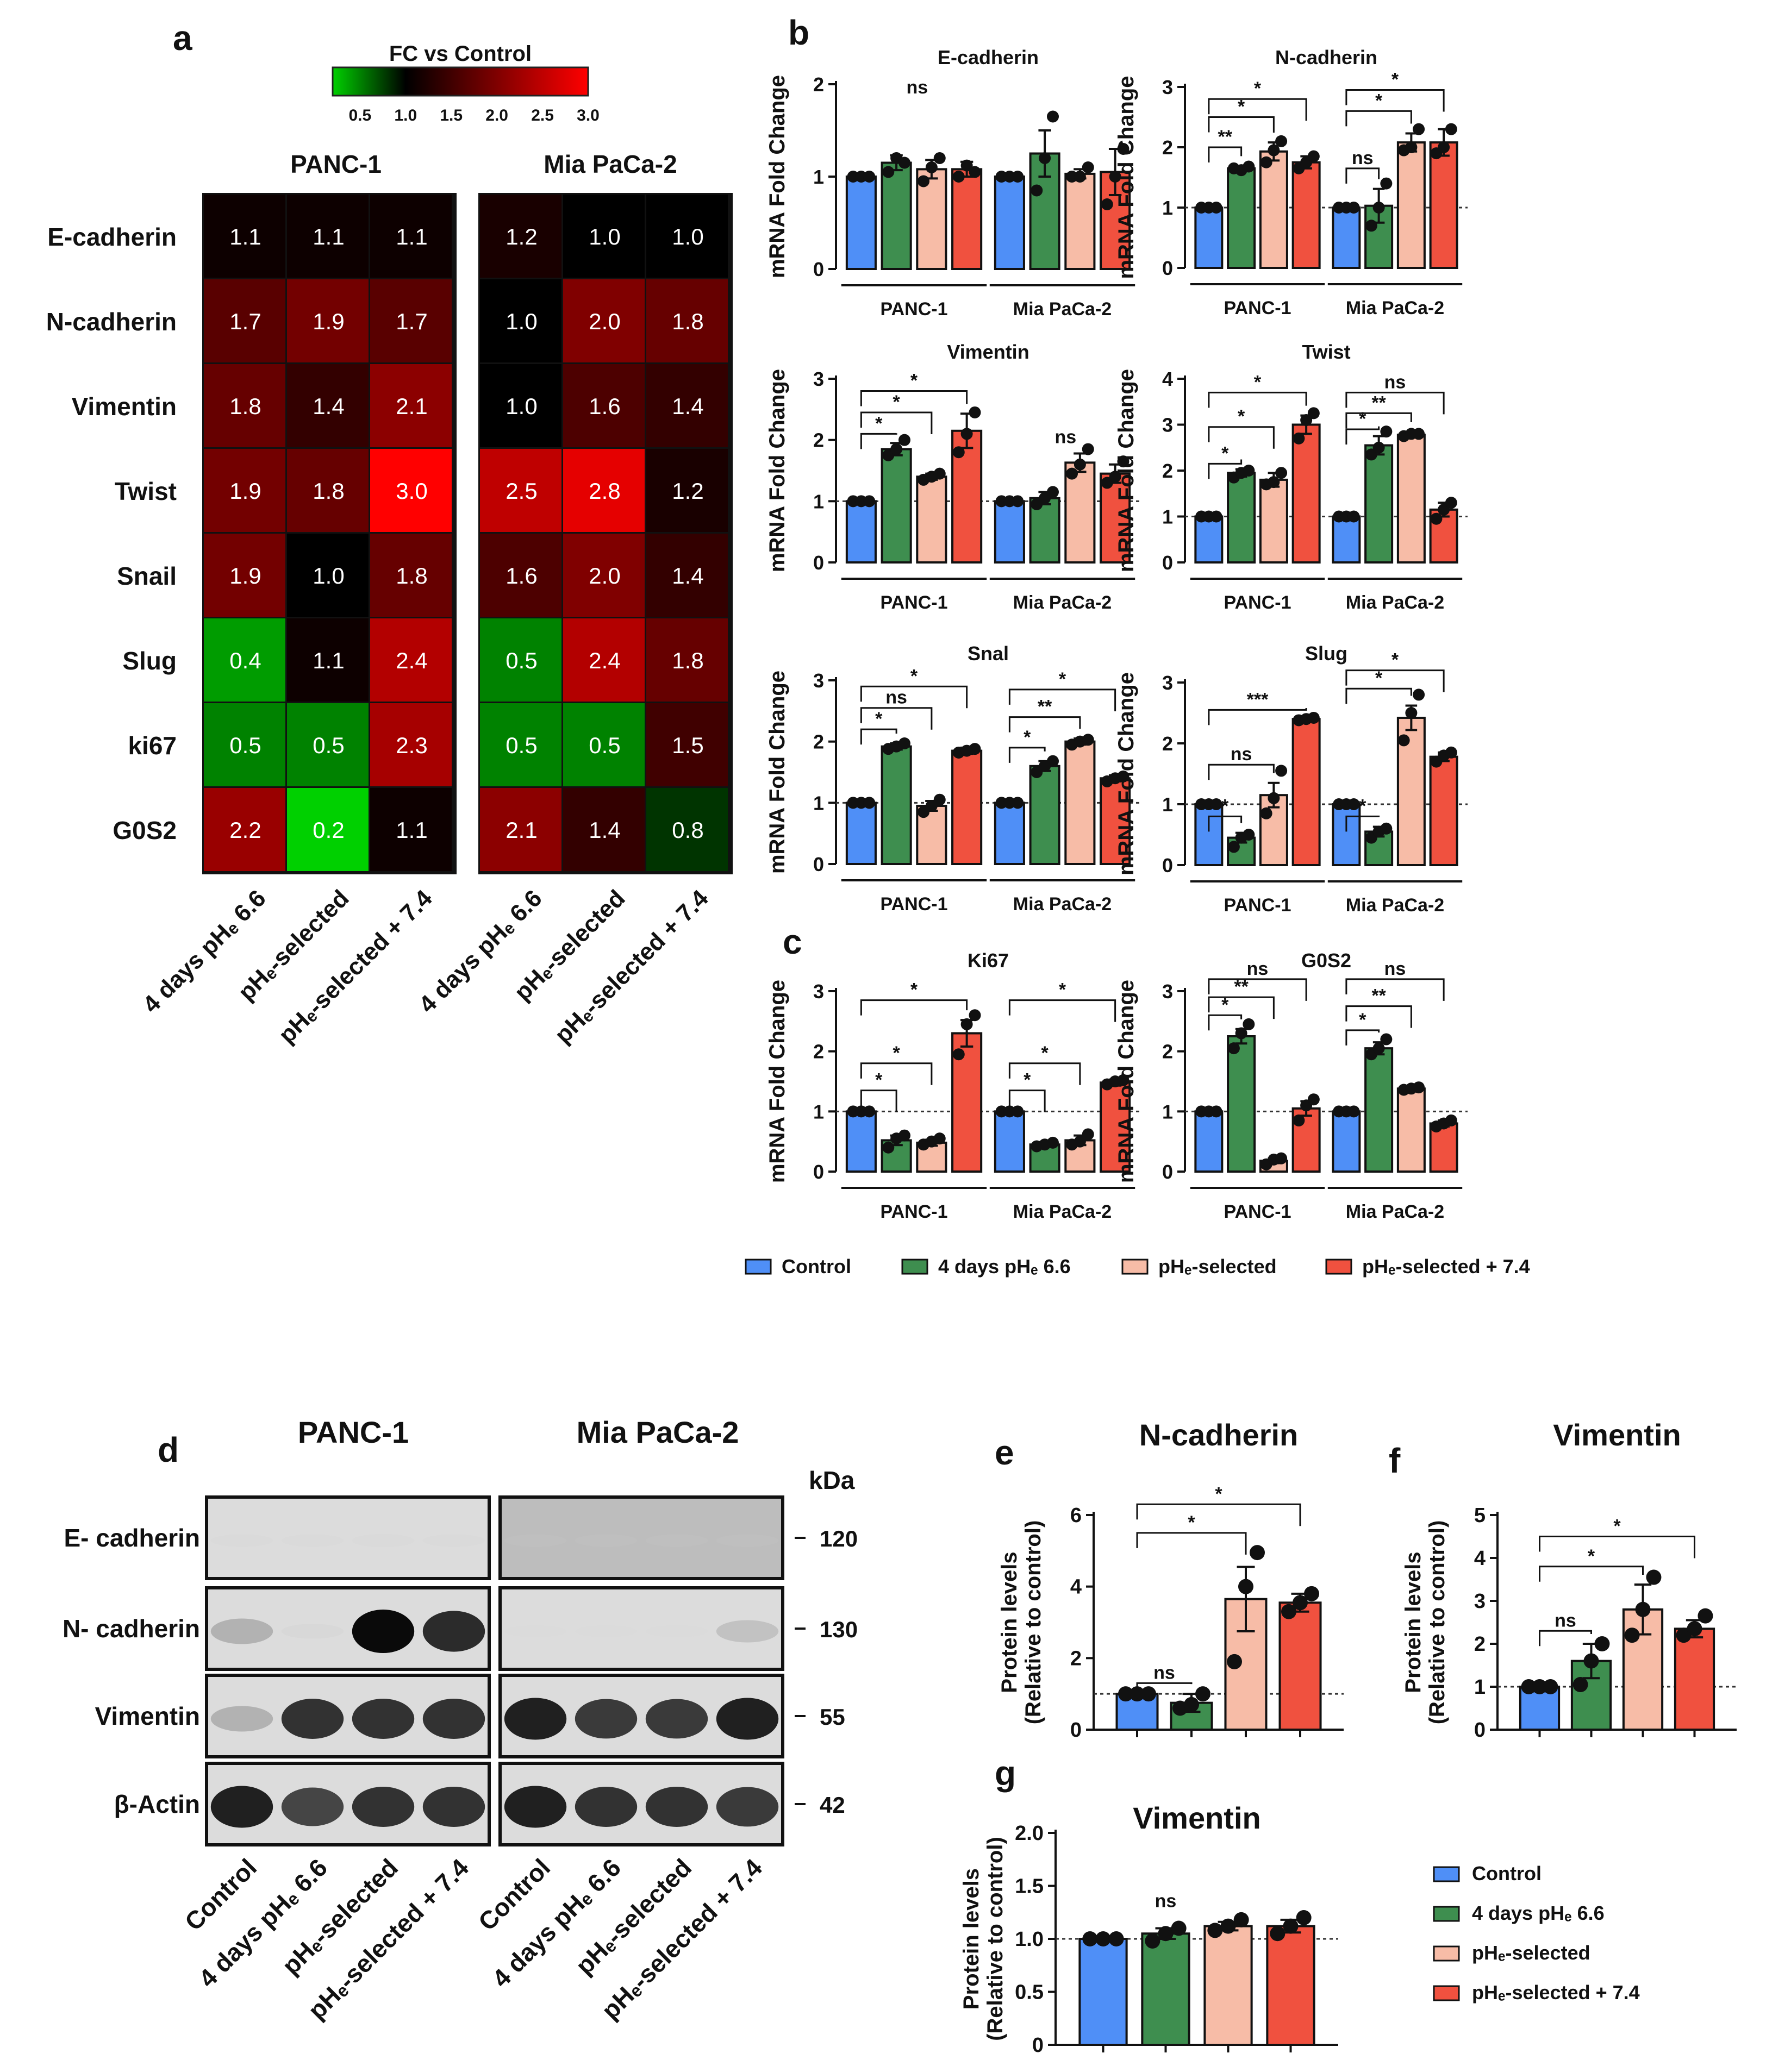 The image size is (1766, 2072). I want to click on heatmap-cell-value: 2.2, so click(245, 830).